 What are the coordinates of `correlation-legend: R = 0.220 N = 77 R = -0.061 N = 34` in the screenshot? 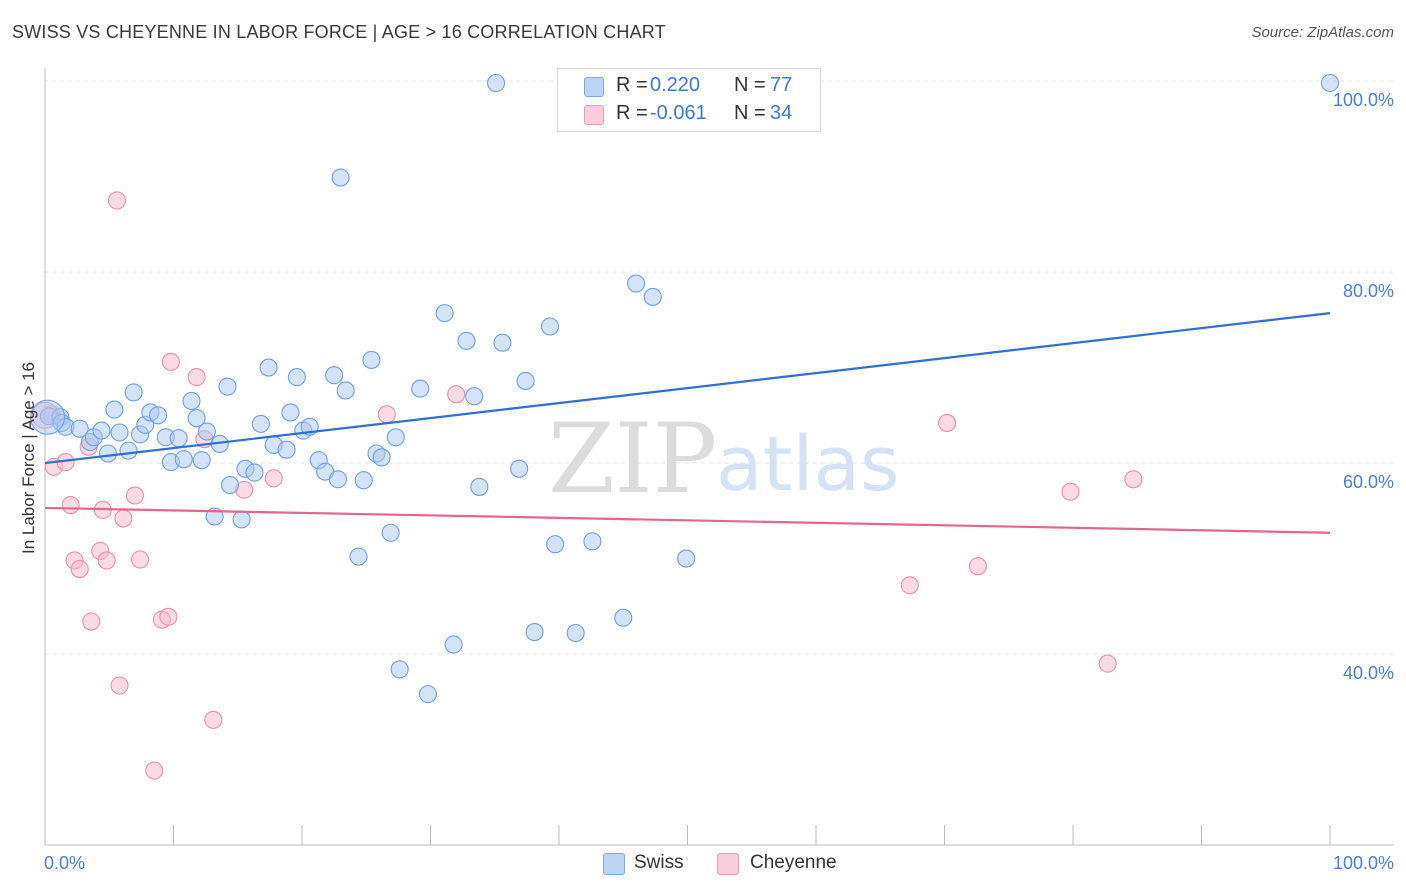 It's located at (689, 100).